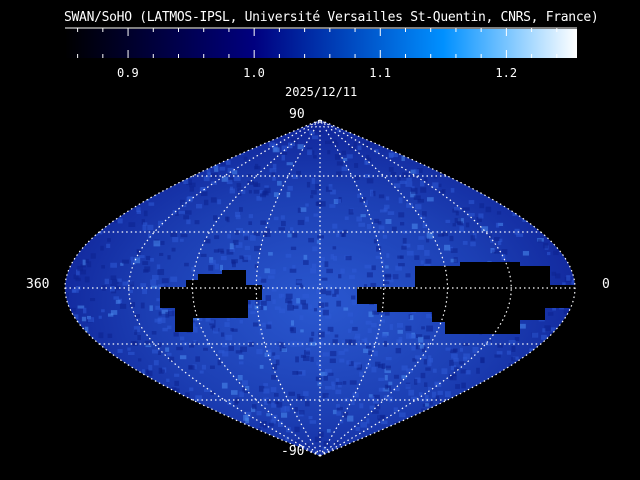 Image resolution: width=640 pixels, height=480 pixels. What do you see at coordinates (293, 451) in the screenshot?
I see `lat-bottom-label: -90` at bounding box center [293, 451].